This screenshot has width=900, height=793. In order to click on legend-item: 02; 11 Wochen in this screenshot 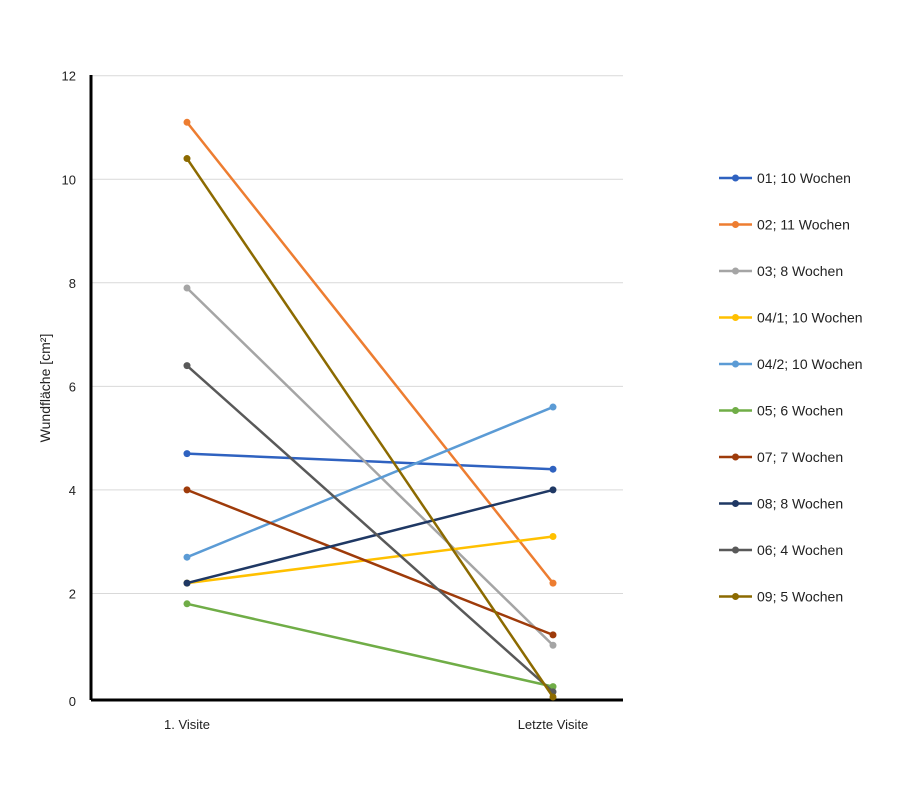, I will do `click(784, 225)`.